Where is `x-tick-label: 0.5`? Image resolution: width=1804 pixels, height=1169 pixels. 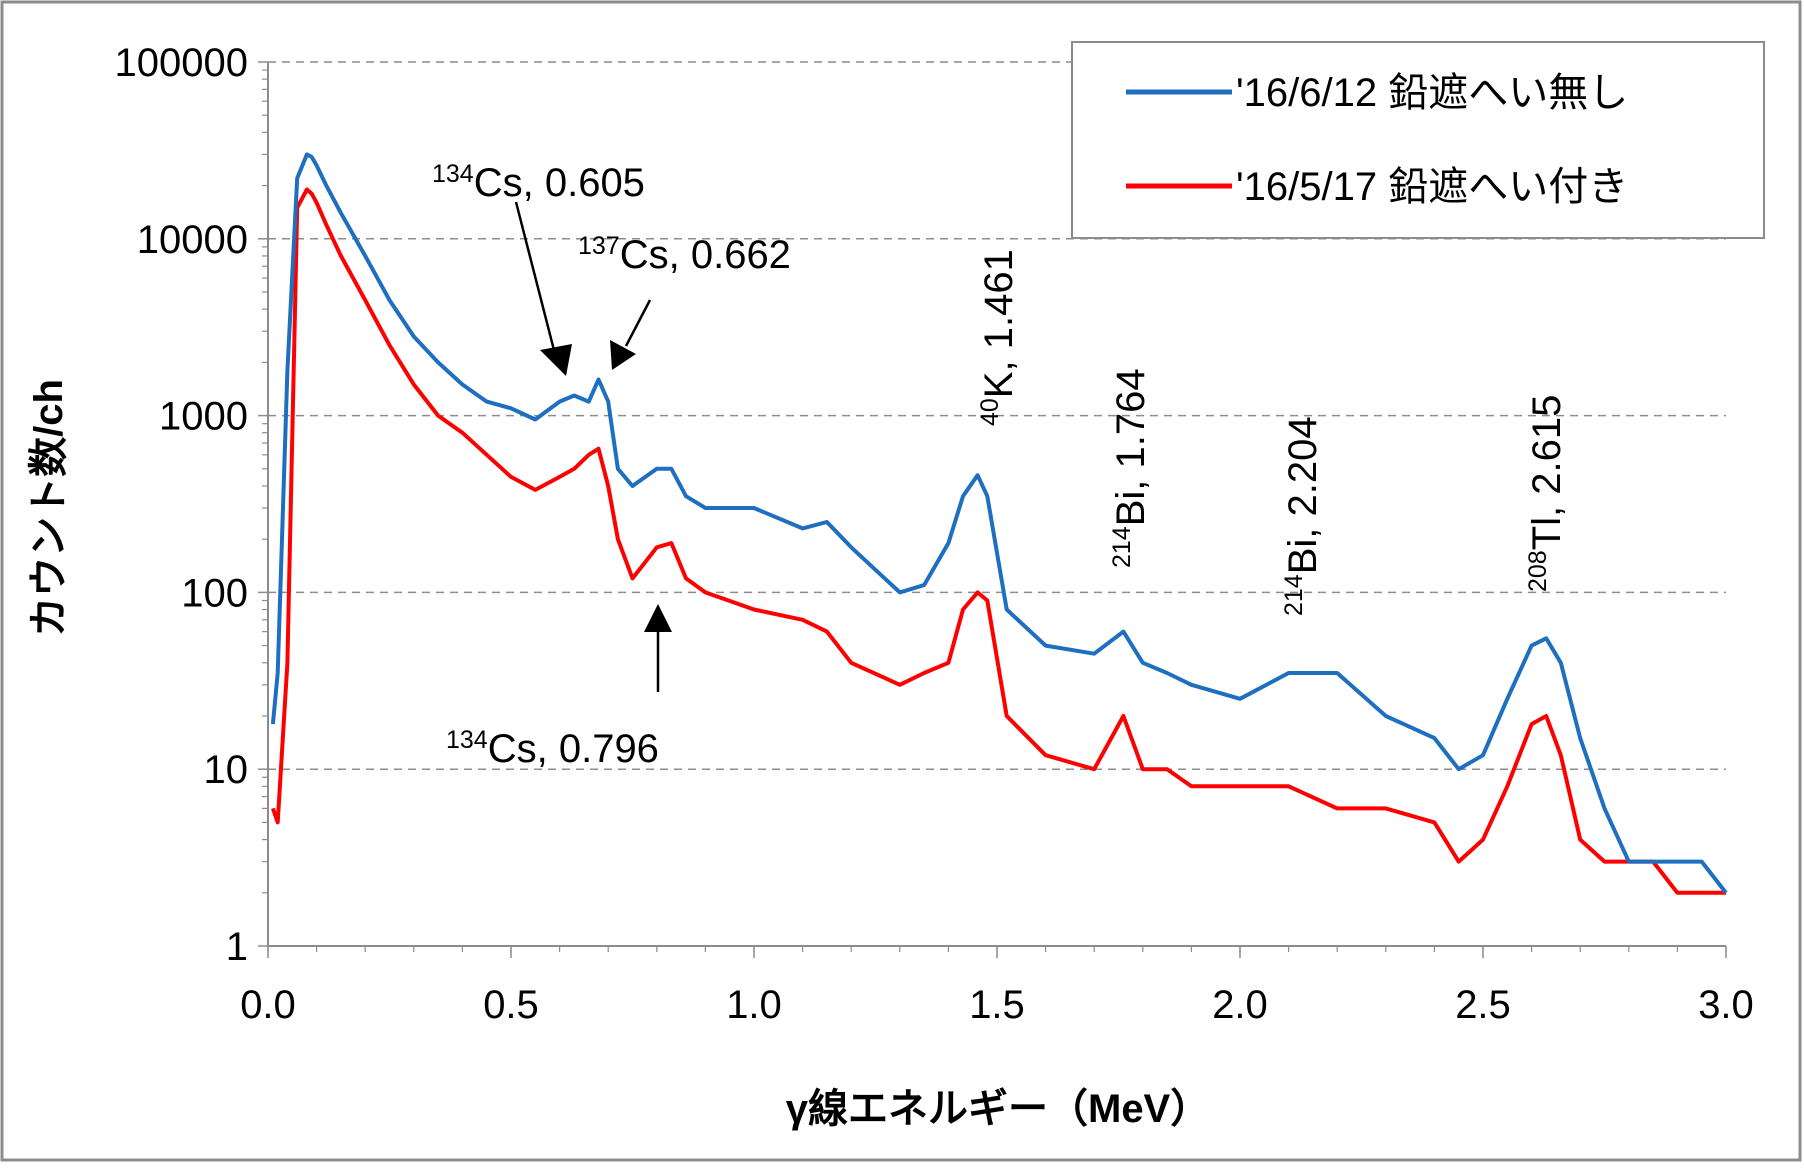
x-tick-label: 0.5 is located at coordinates (511, 1005).